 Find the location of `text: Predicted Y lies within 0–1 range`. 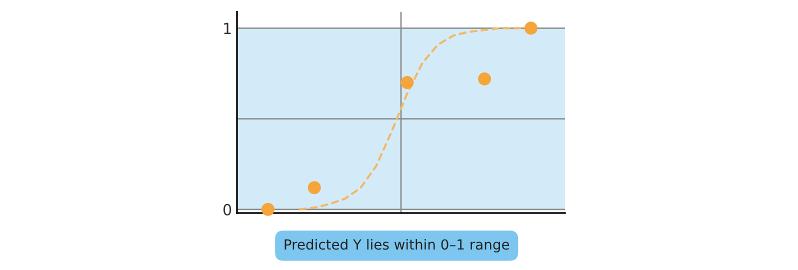

text: Predicted Y lies within 0–1 range is located at coordinates (397, 245).